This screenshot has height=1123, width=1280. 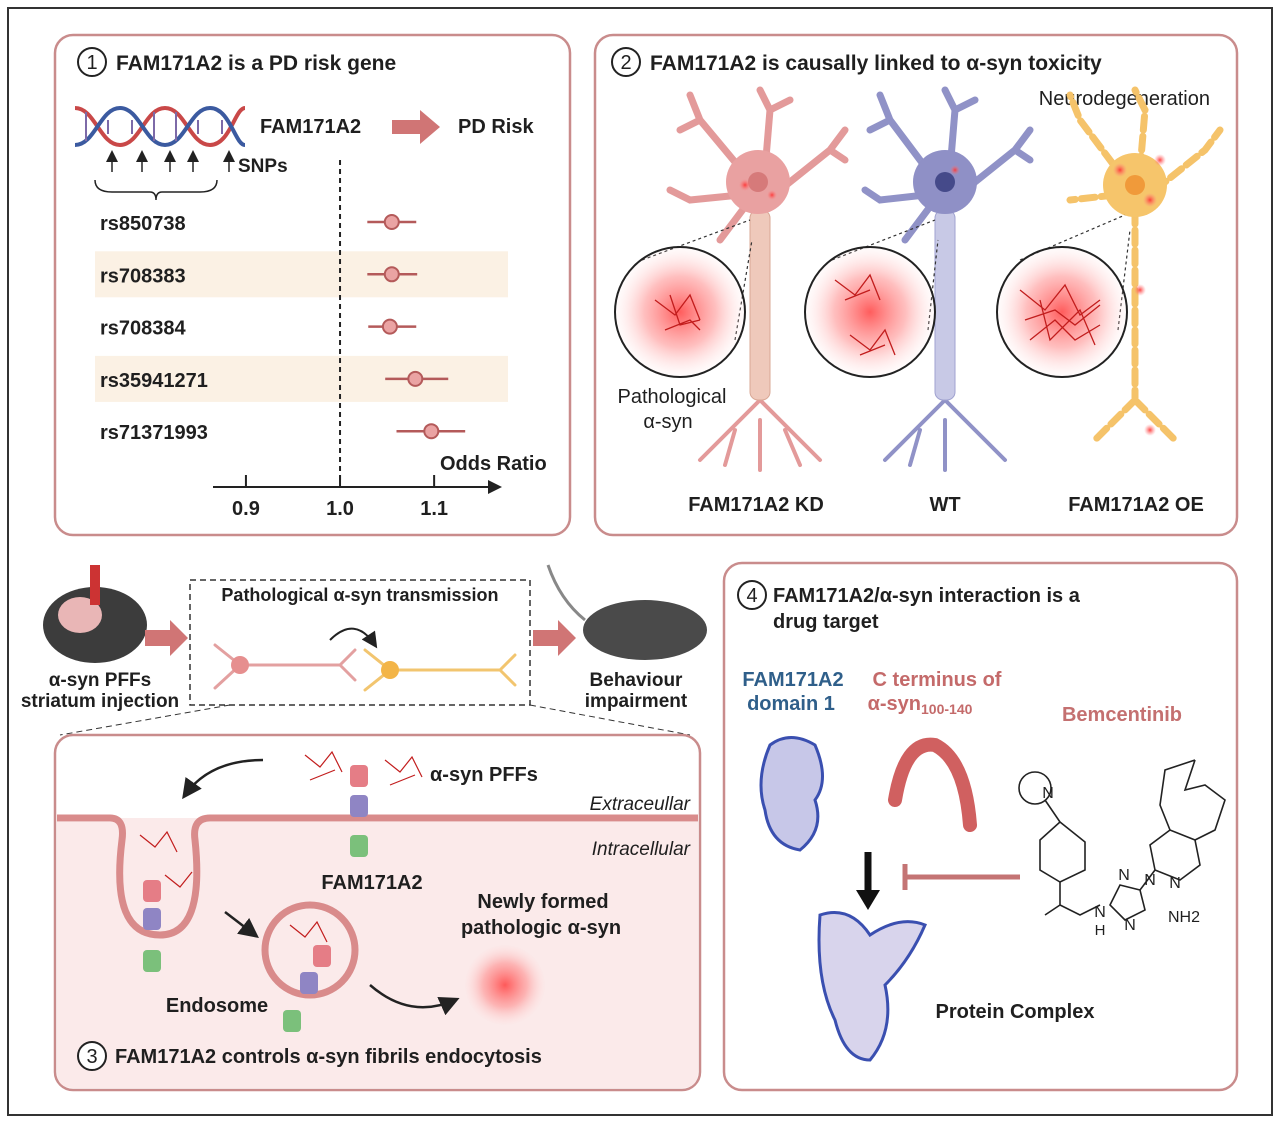 I want to click on binding-arrow-head, so click(x=868, y=900).